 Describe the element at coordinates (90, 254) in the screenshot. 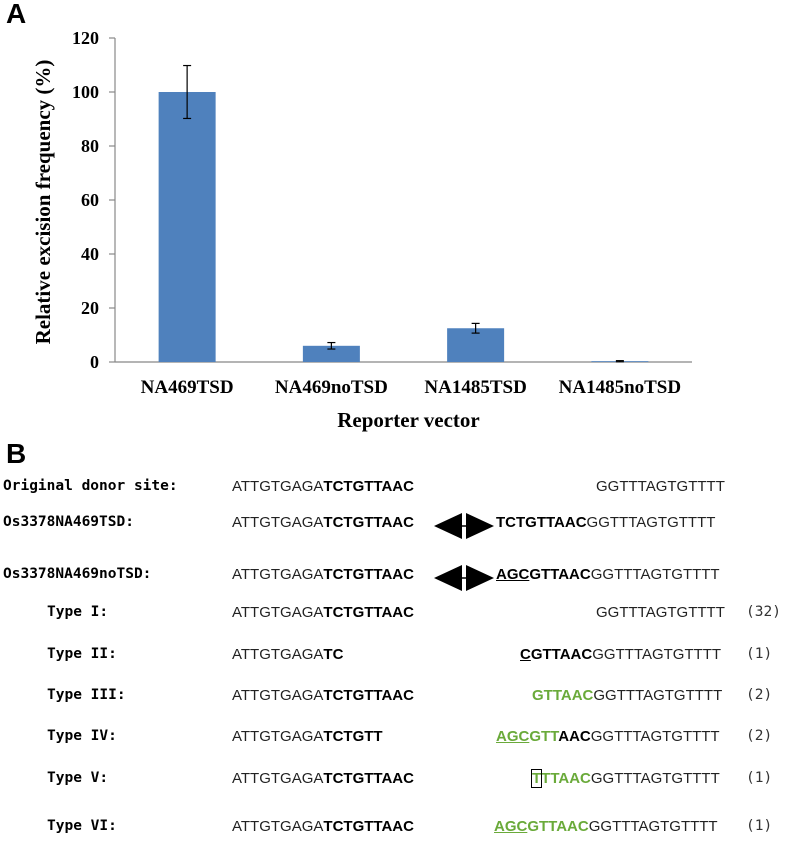

I see `y-tick-label: 40` at that location.